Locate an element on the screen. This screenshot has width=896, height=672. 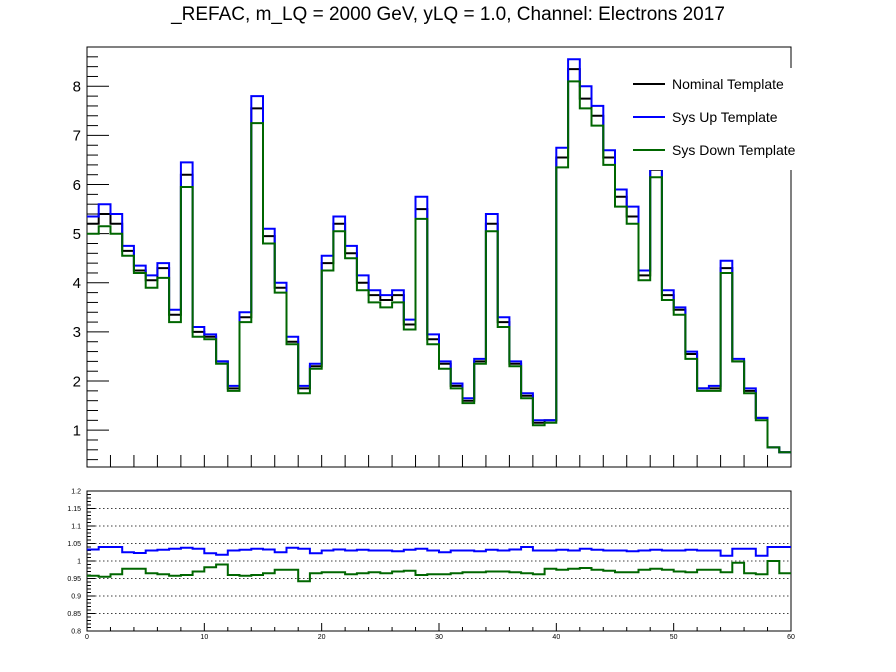
ratio-y-tick-label: 1.1 is located at coordinates (76, 526).